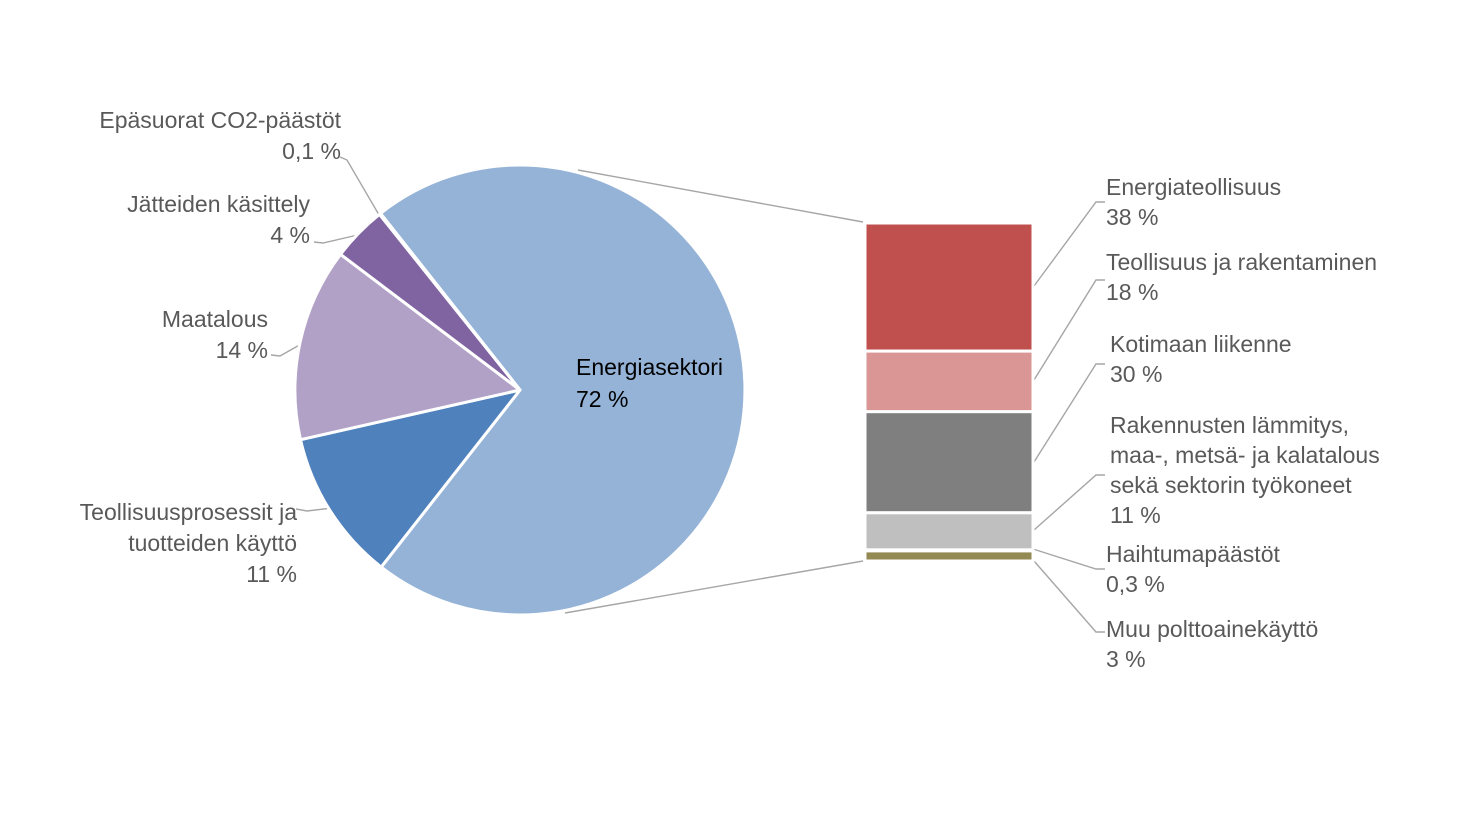 This screenshot has height=835, width=1465. Describe the element at coordinates (949, 462) in the screenshot. I see `bar-segment-kotimaan-liikenne` at that location.